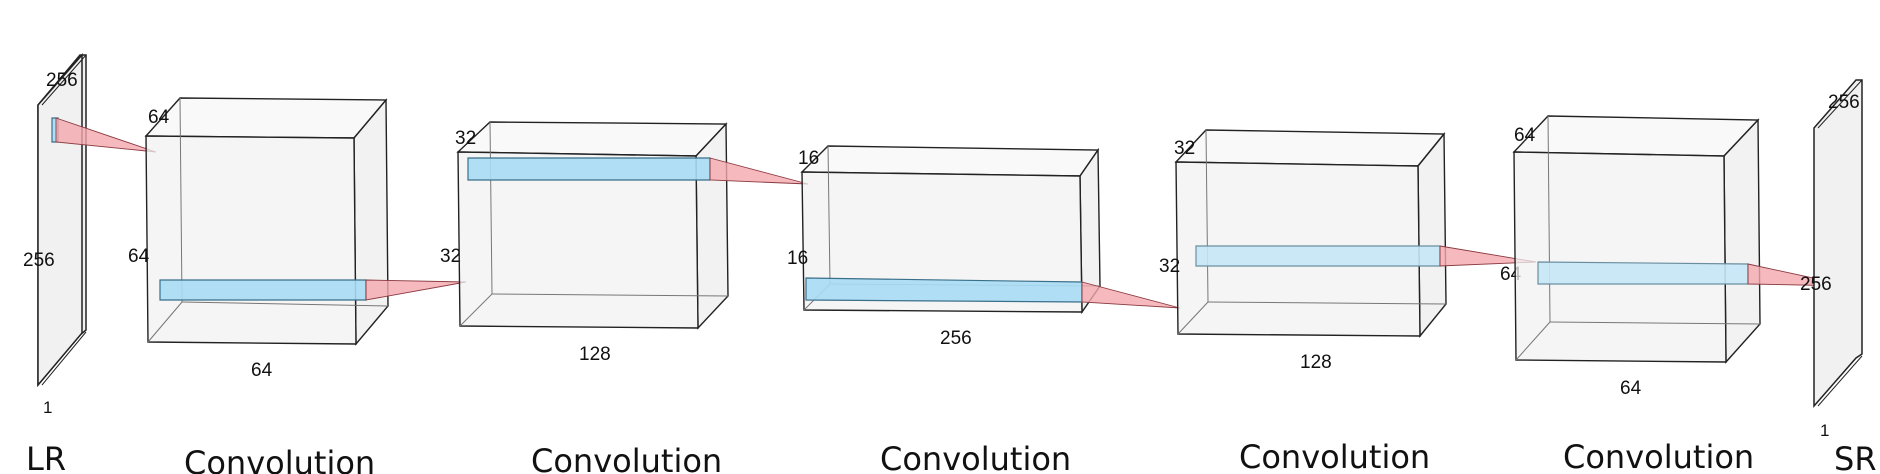 Image resolution: width=1880 pixels, height=474 pixels. What do you see at coordinates (279, 459) in the screenshot?
I see `block-1-caption: Convolution` at bounding box center [279, 459].